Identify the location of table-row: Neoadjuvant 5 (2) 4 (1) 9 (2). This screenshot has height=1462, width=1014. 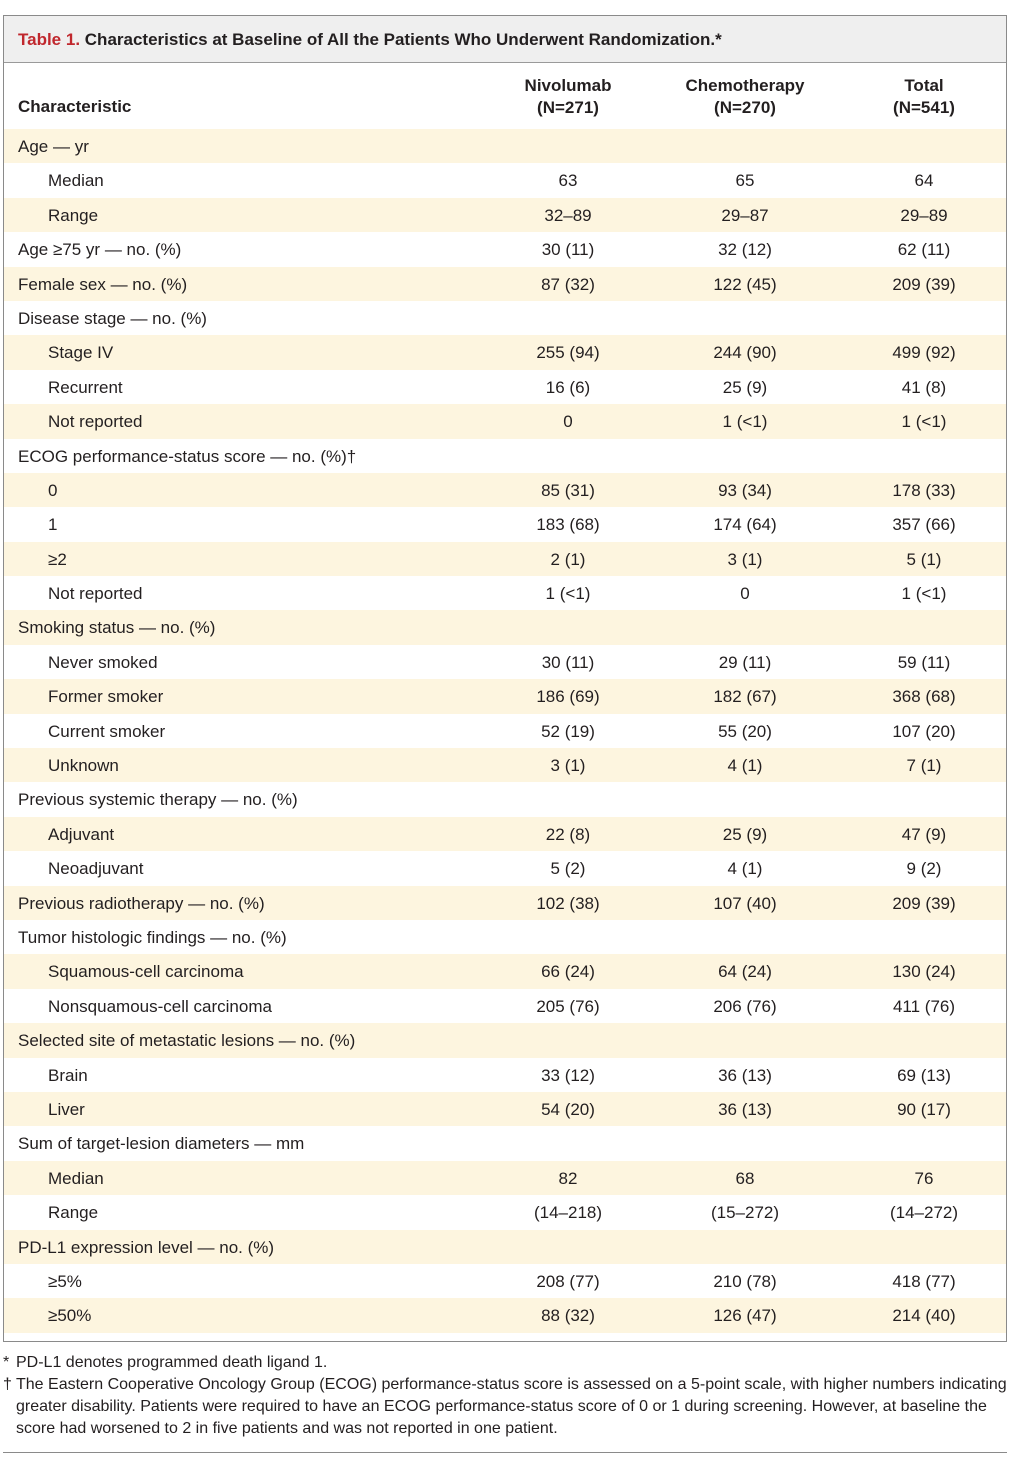
(505, 868).